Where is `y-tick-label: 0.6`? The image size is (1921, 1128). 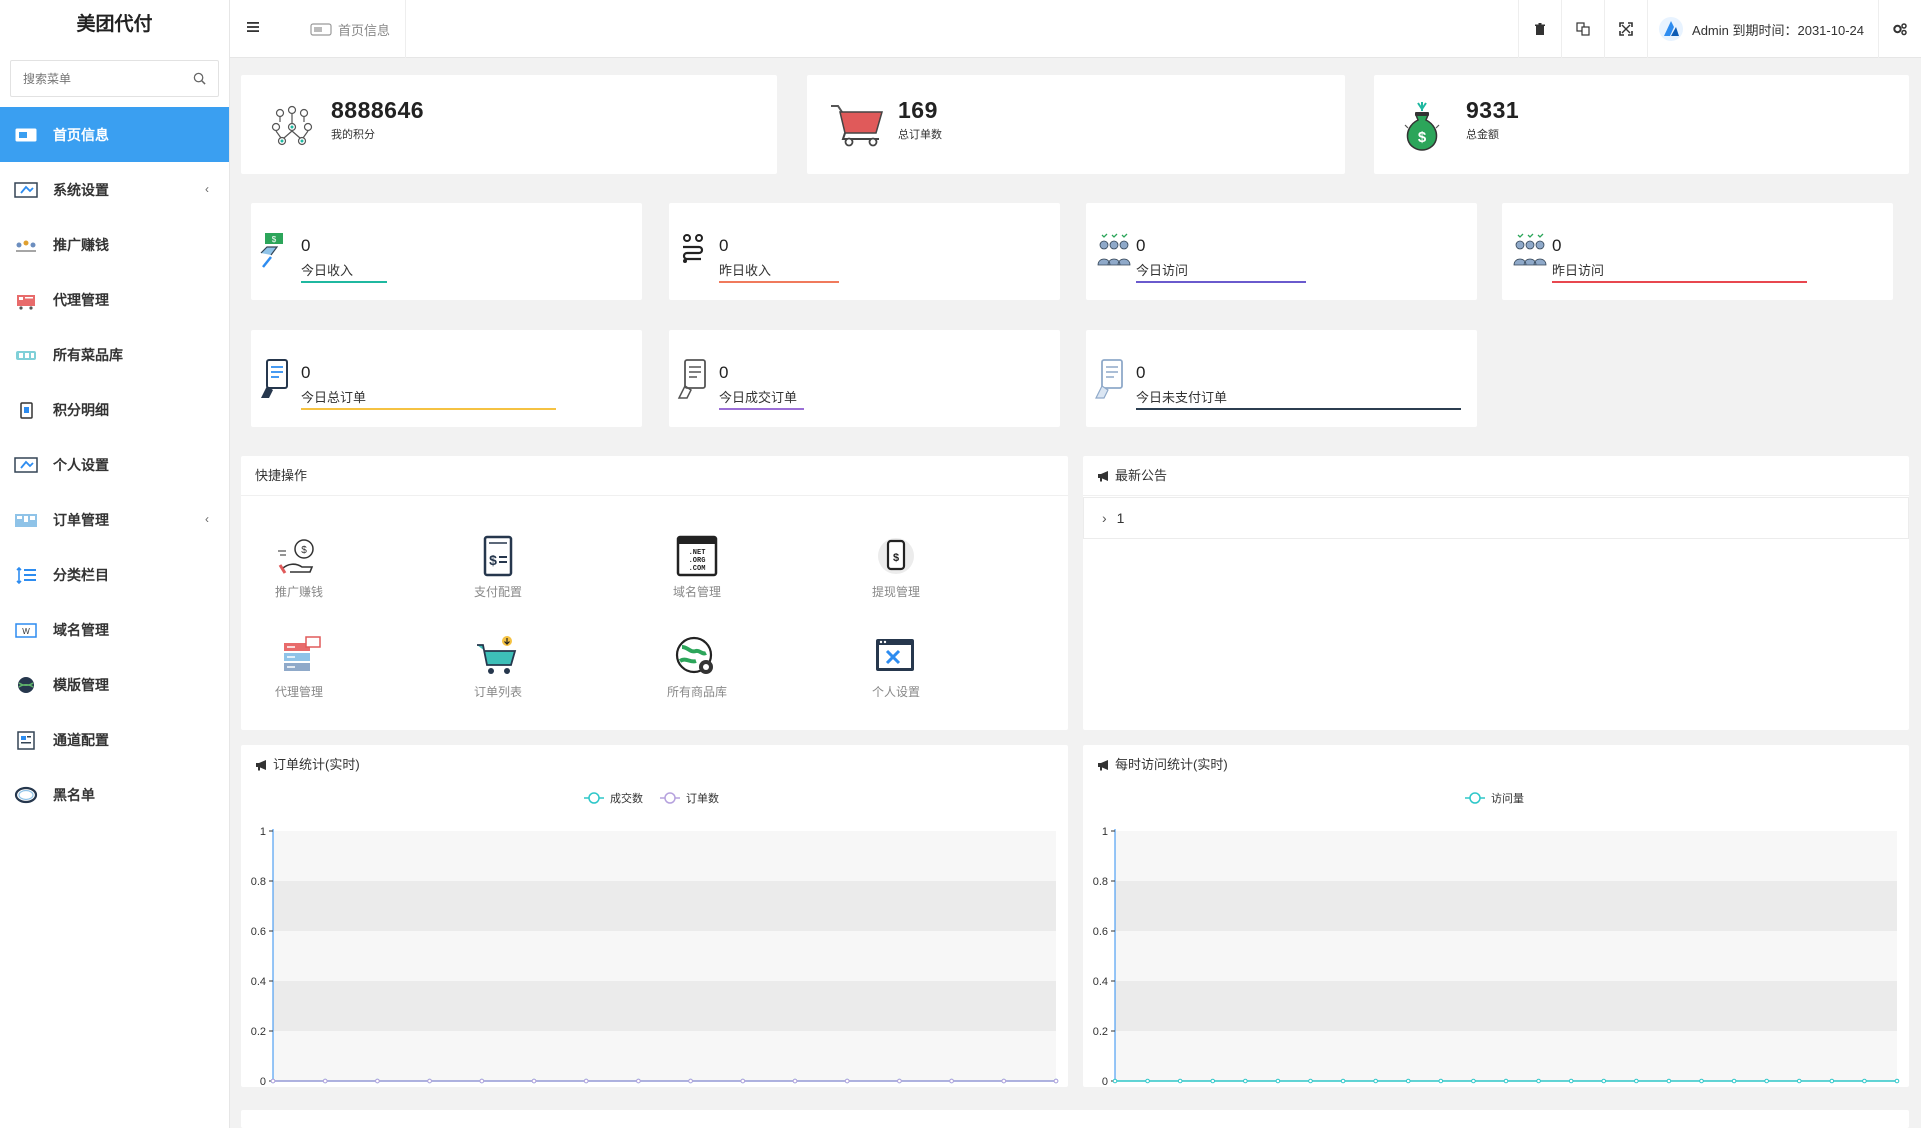
y-tick-label: 0.6 is located at coordinates (258, 932).